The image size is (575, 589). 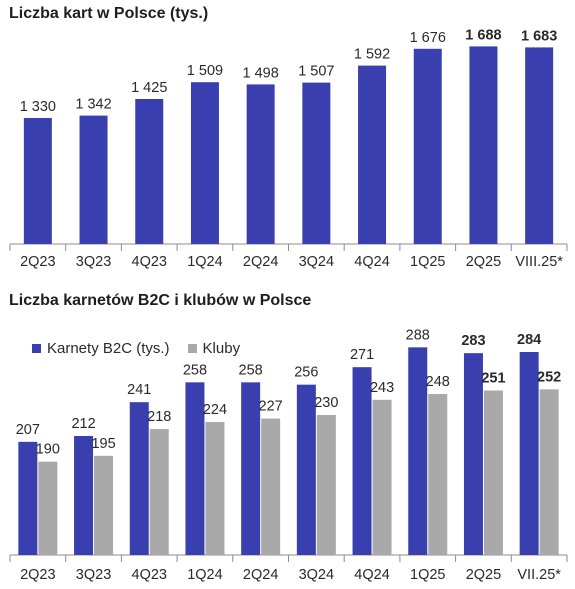 I want to click on legend-label-passes: Karnety B2C (tys.), so click(x=108, y=348).